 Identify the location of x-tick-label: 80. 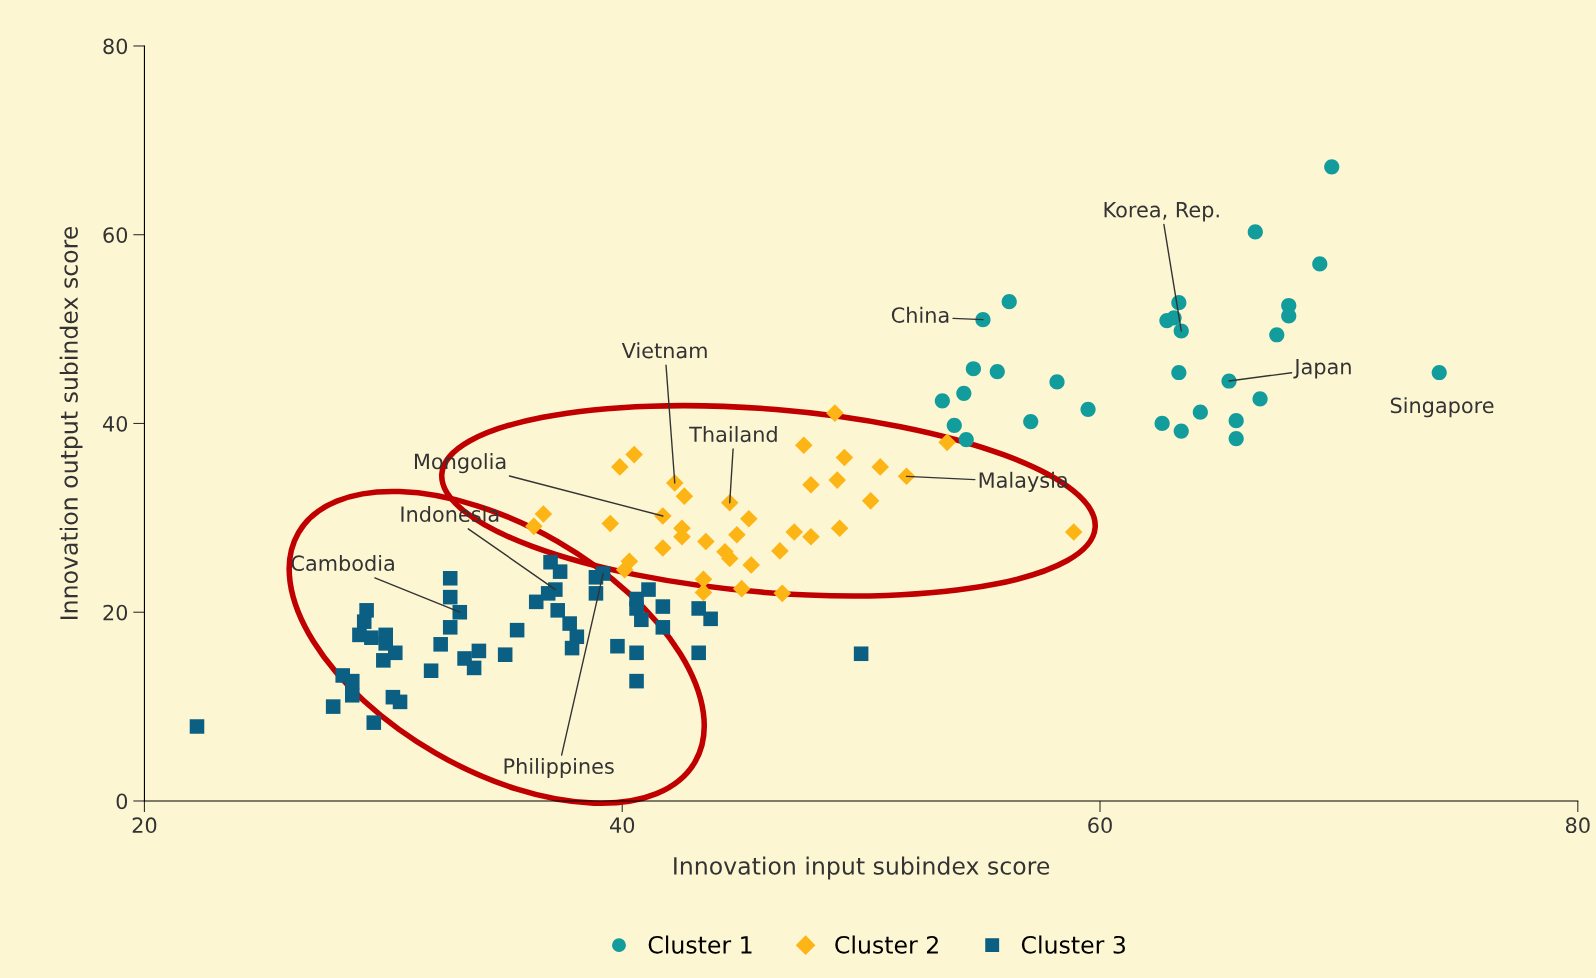
(1577, 825).